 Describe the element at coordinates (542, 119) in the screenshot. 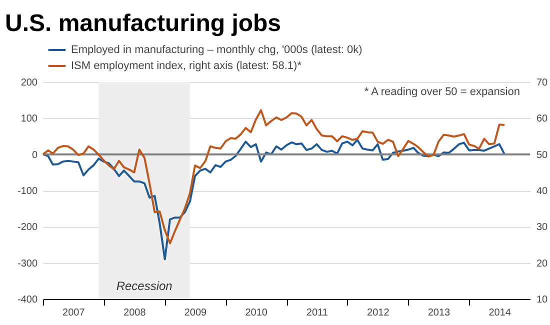

I see `y2-tick-label: 60` at that location.